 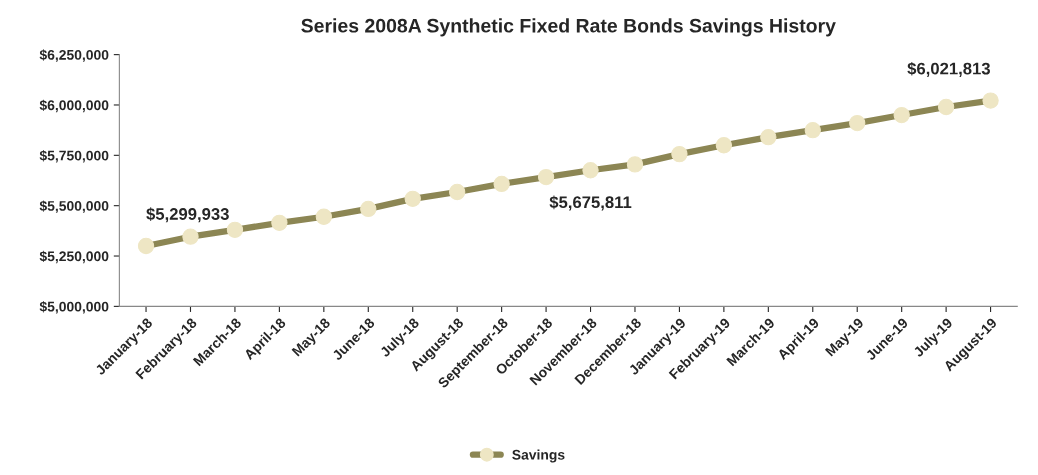 What do you see at coordinates (187, 215) in the screenshot?
I see `data-label: $5,299,933` at bounding box center [187, 215].